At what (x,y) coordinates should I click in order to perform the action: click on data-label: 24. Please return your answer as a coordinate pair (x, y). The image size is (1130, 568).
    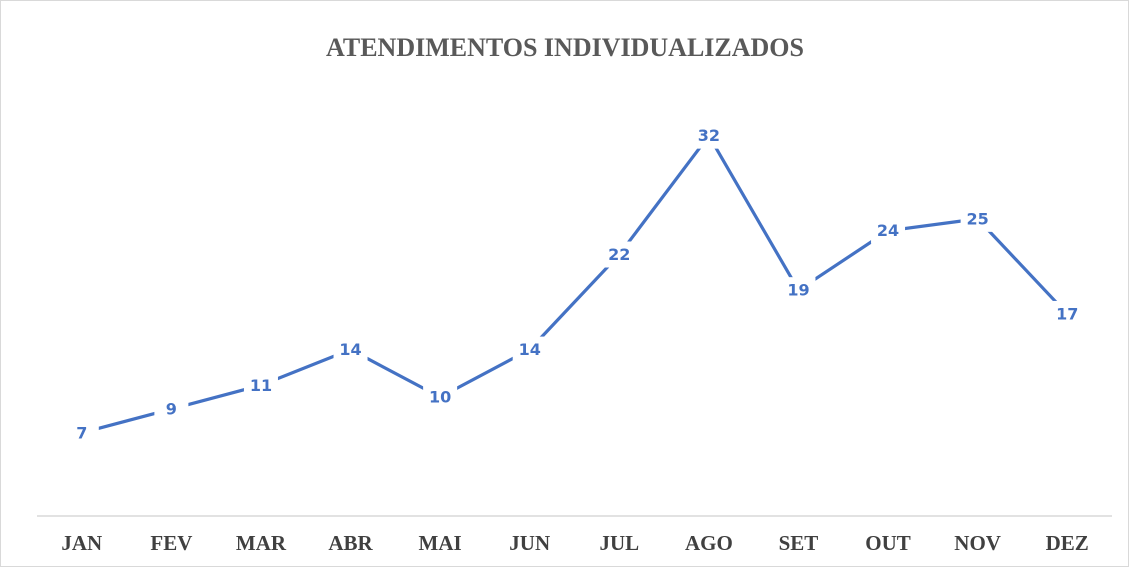
    Looking at the image, I should click on (888, 230).